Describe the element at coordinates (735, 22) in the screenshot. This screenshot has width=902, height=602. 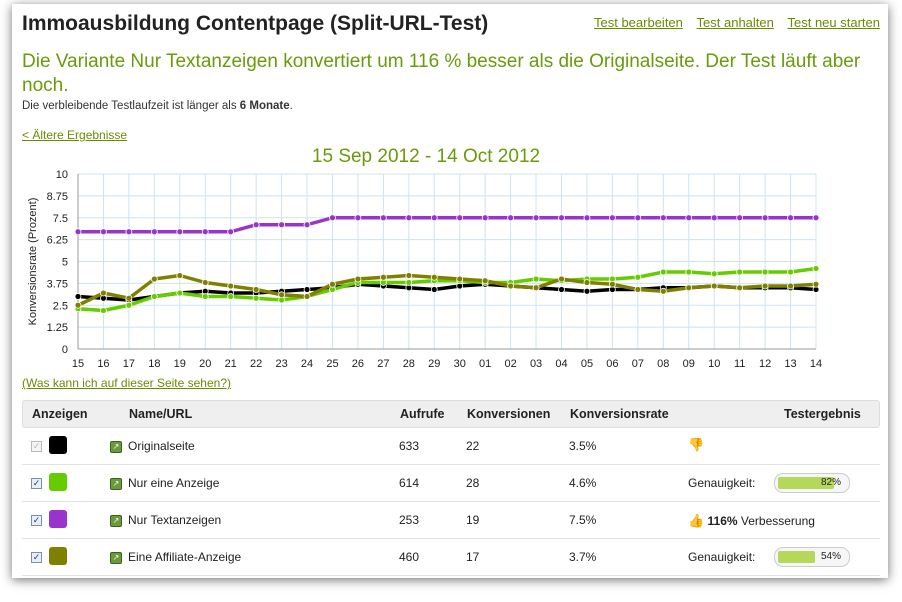
I see `pause-test-link: Test anhalten` at that location.